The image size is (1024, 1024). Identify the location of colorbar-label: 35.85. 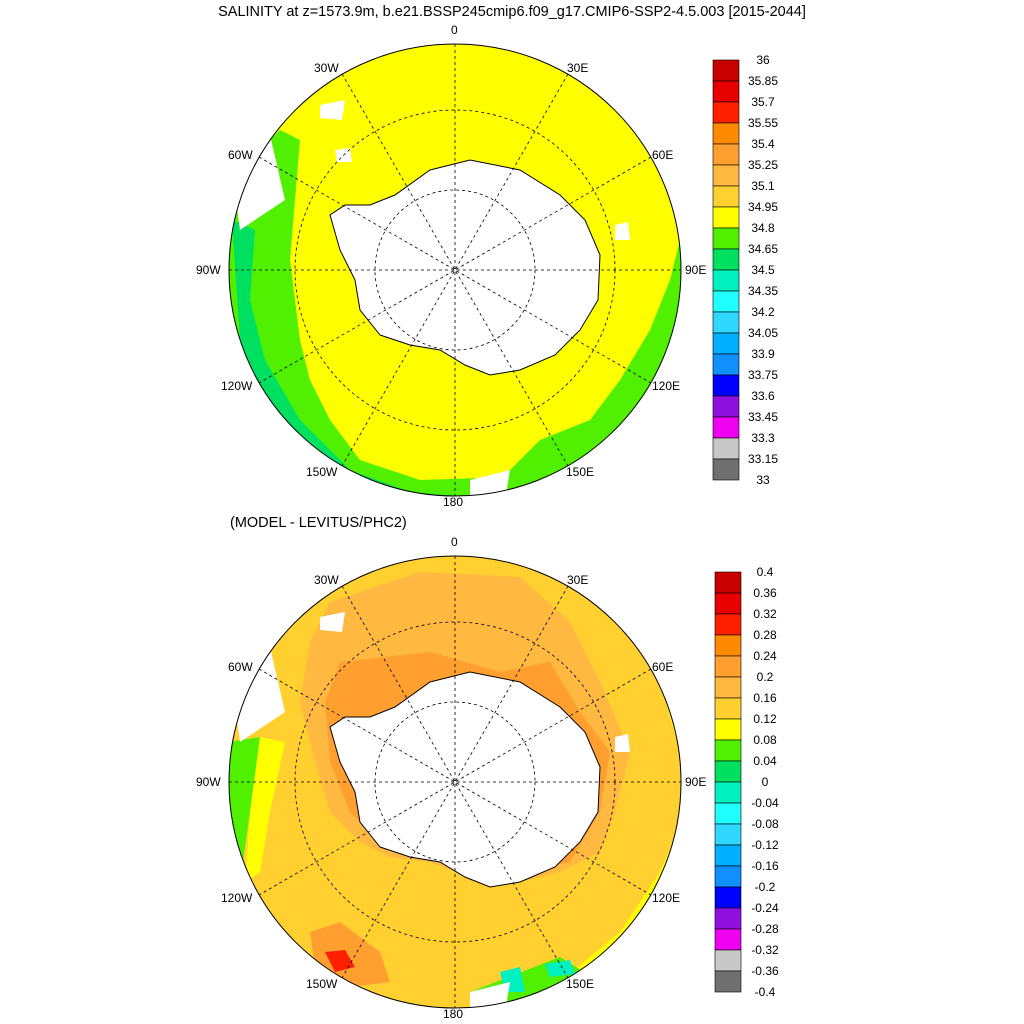
(763, 81).